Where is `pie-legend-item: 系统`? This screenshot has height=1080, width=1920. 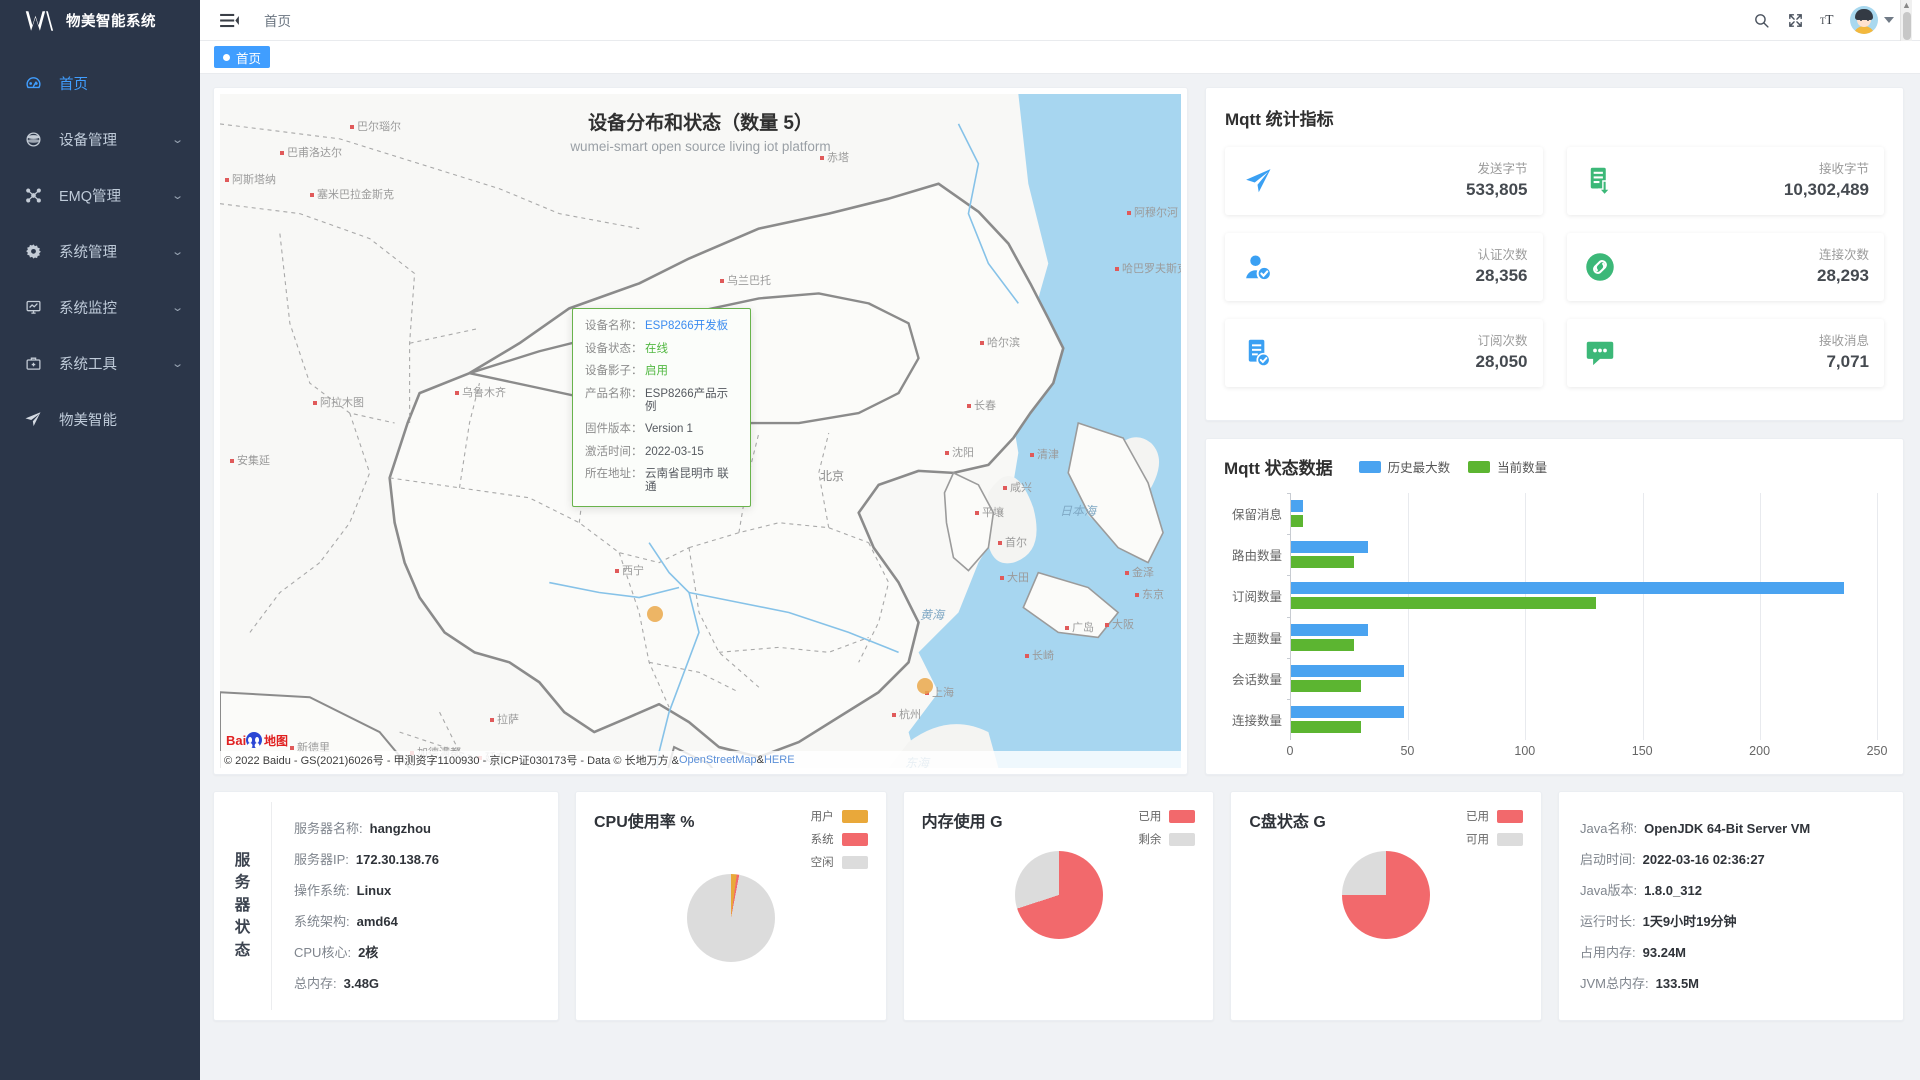 pie-legend-item: 系统 is located at coordinates (839, 839).